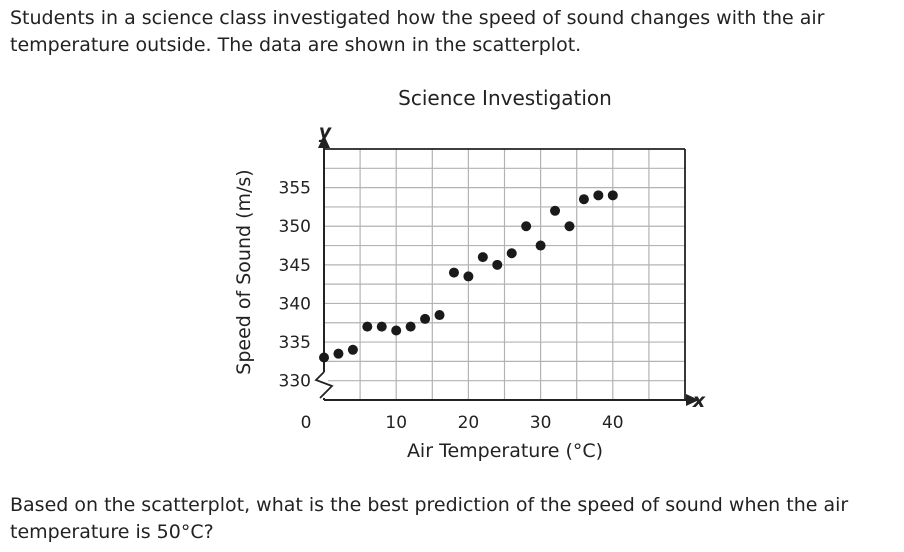 Image resolution: width=904 pixels, height=552 pixels. I want to click on data-points, so click(468, 276).